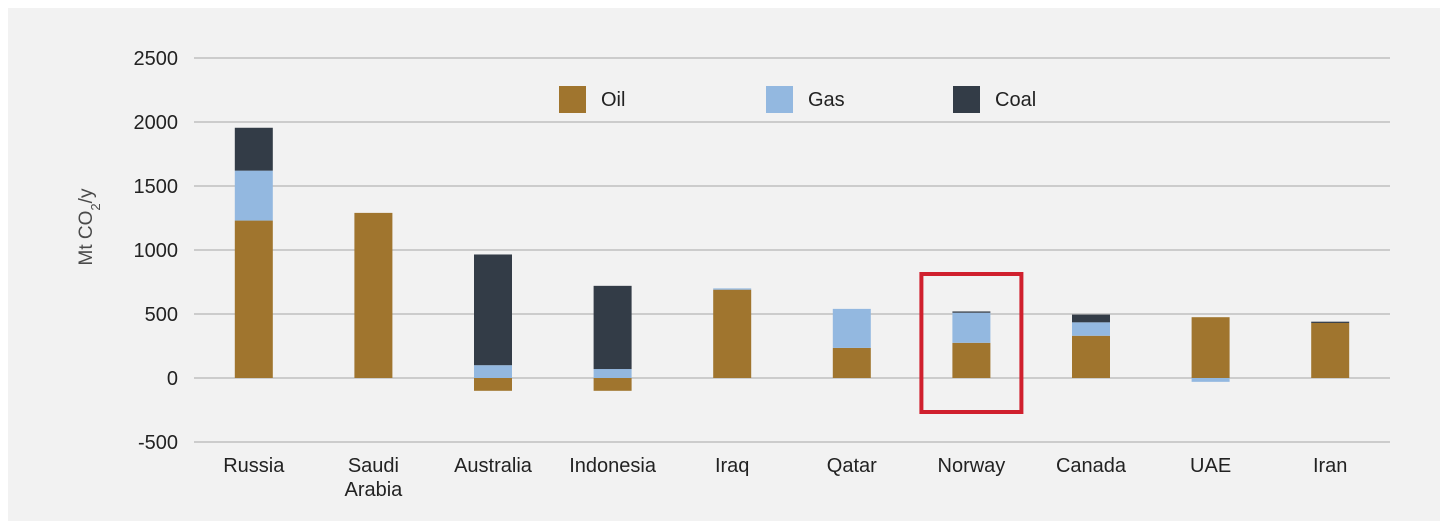 The height and width of the screenshot is (529, 1448). Describe the element at coordinates (1091, 356) in the screenshot. I see `bar-canada-oil` at that location.